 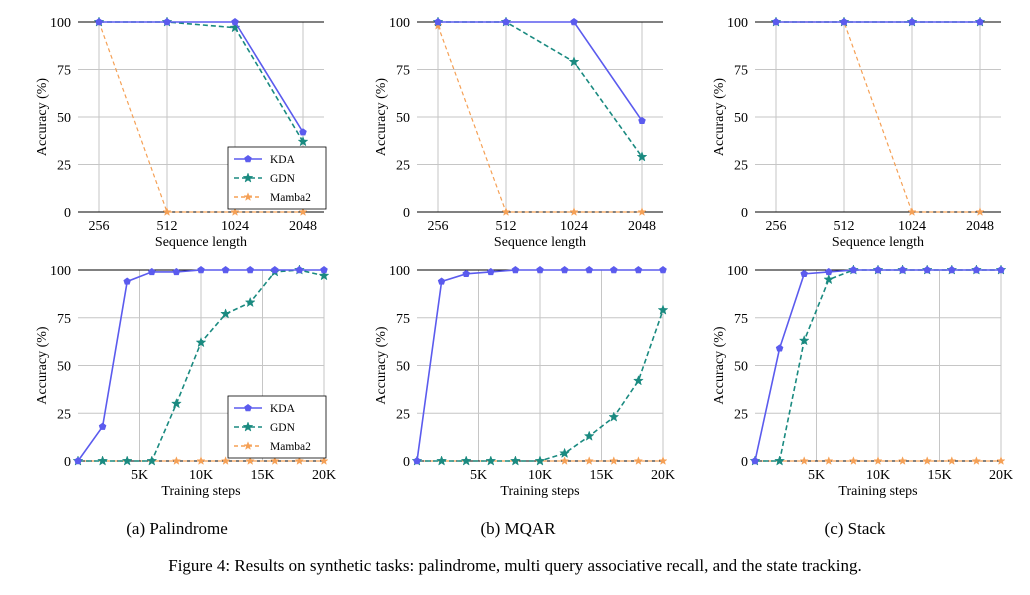 I want to click on xtick-label: 1024, so click(x=912, y=226).